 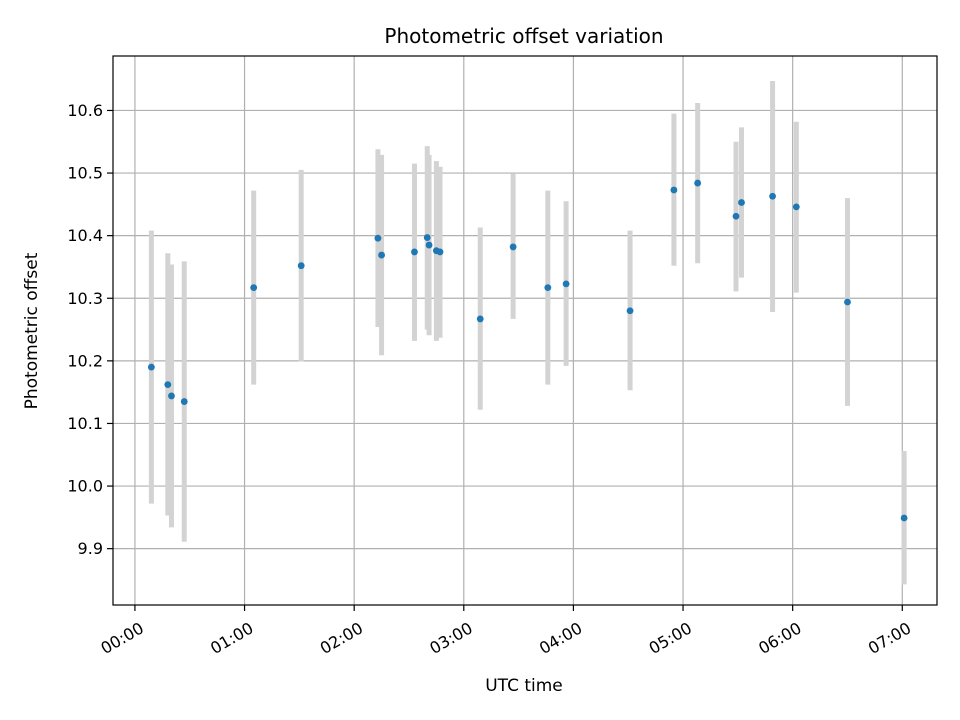 I want to click on y-tick-label: 10.5, so click(x=85, y=173).